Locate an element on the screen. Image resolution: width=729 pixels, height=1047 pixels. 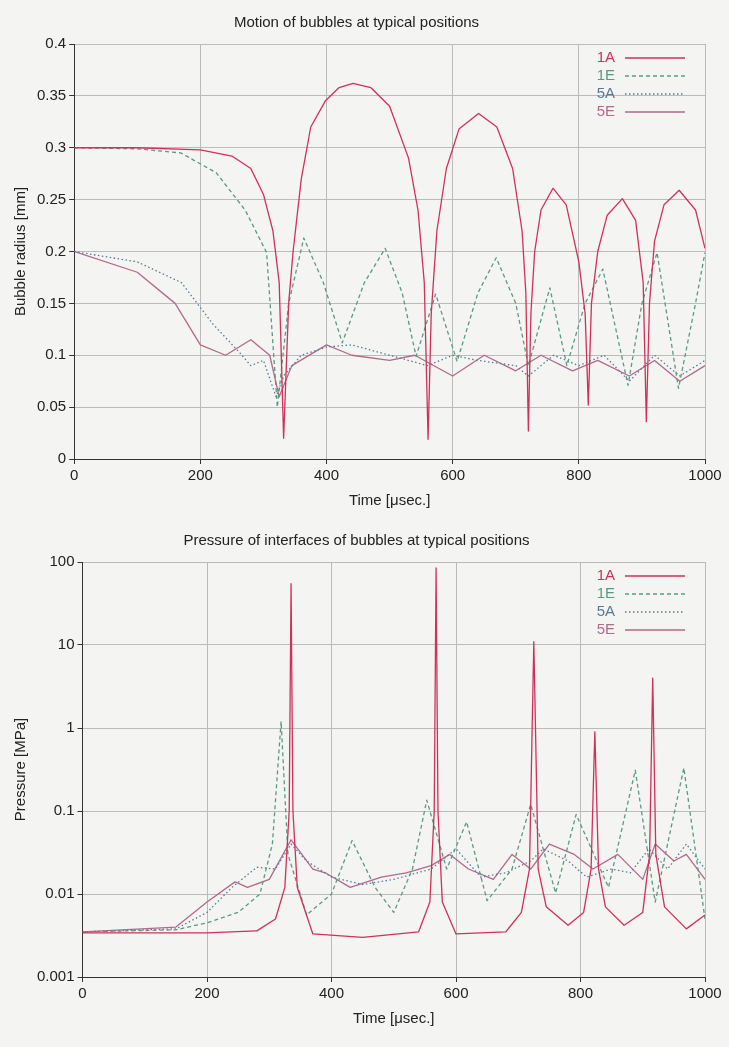
y-tick-label: 0.001 is located at coordinates (55, 976).